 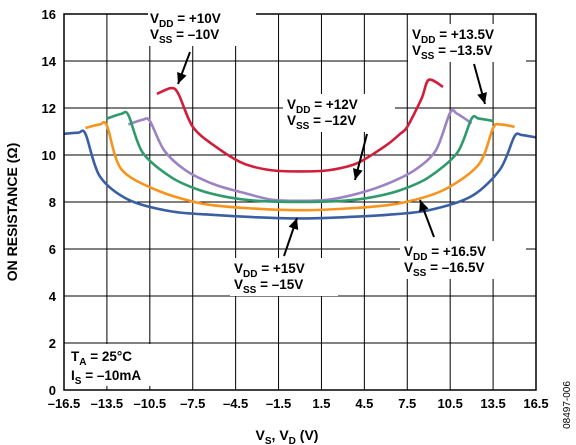 What do you see at coordinates (49, 155) in the screenshot?
I see `y-tick-label: 10` at bounding box center [49, 155].